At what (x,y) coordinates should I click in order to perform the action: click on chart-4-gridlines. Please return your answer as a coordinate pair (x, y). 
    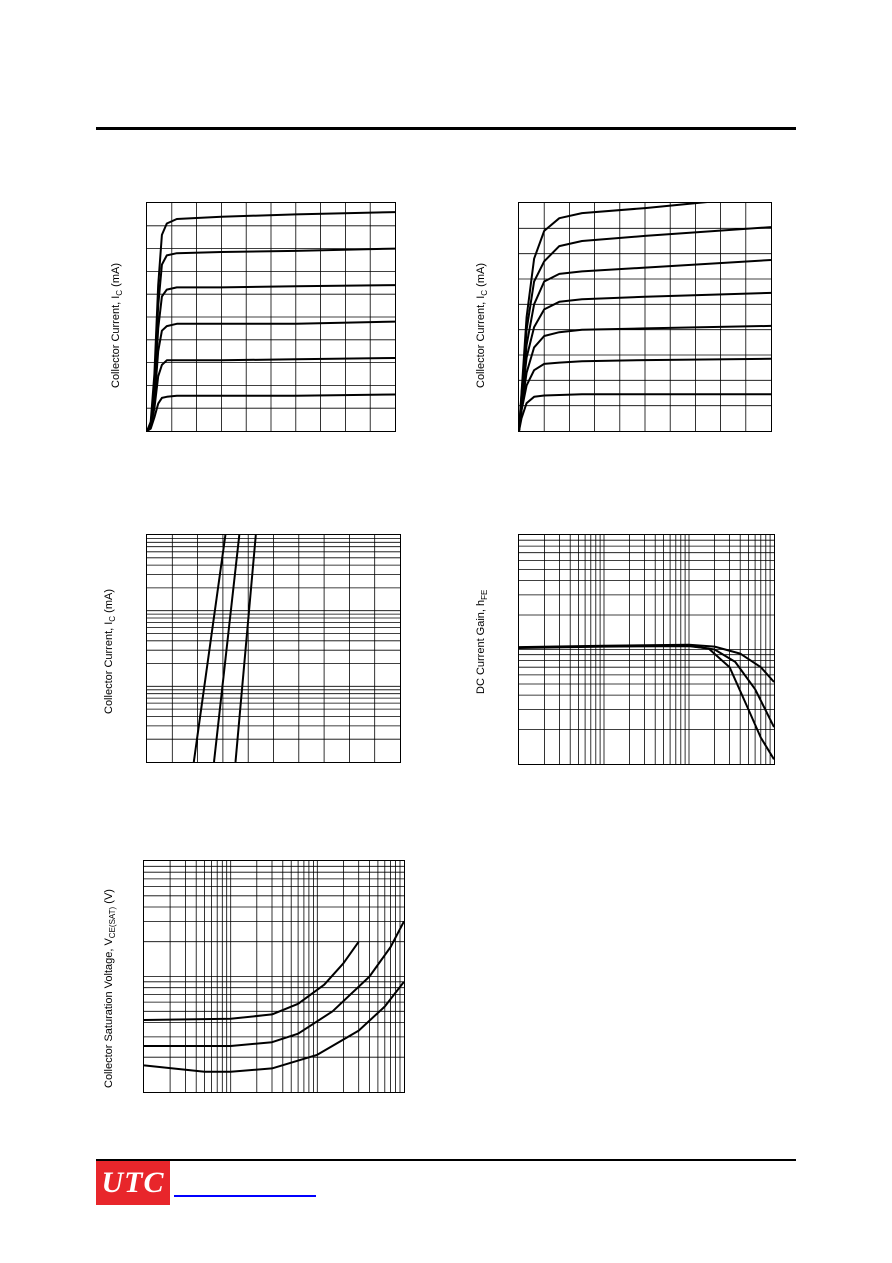
    Looking at the image, I should click on (646, 649).